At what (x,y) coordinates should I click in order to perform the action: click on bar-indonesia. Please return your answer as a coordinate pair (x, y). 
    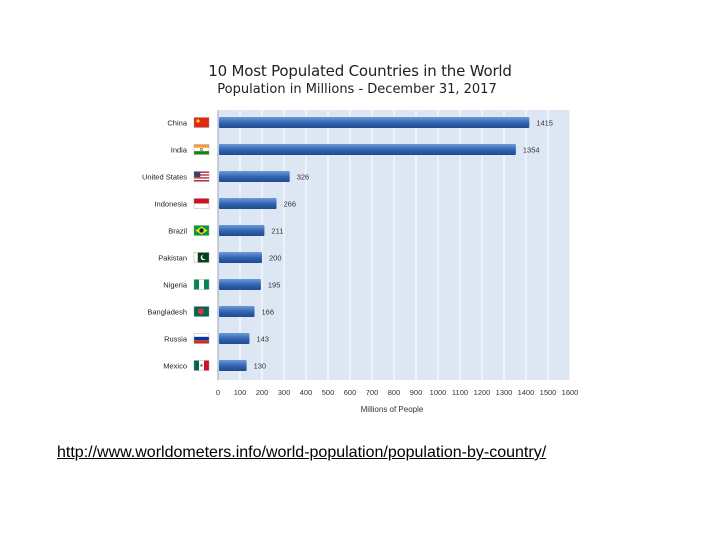
    Looking at the image, I should click on (248, 203).